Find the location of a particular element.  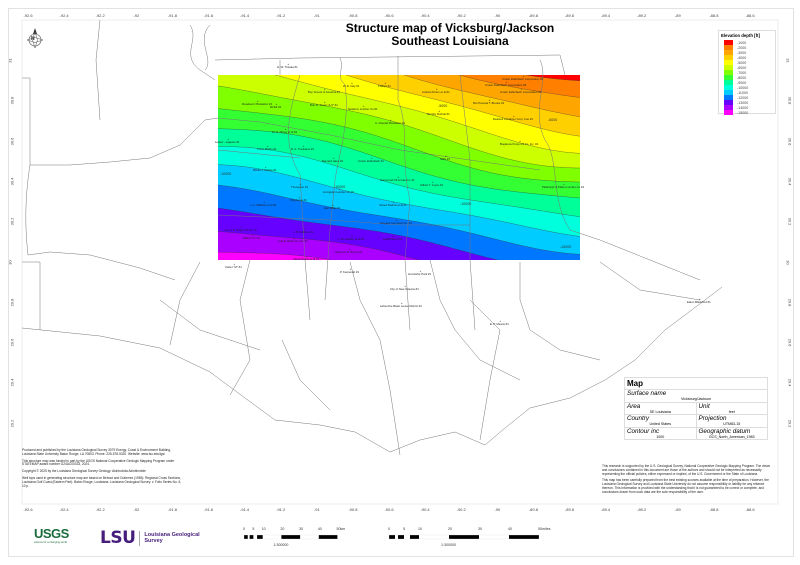

legend-item: -12000 is located at coordinates (749, 97).